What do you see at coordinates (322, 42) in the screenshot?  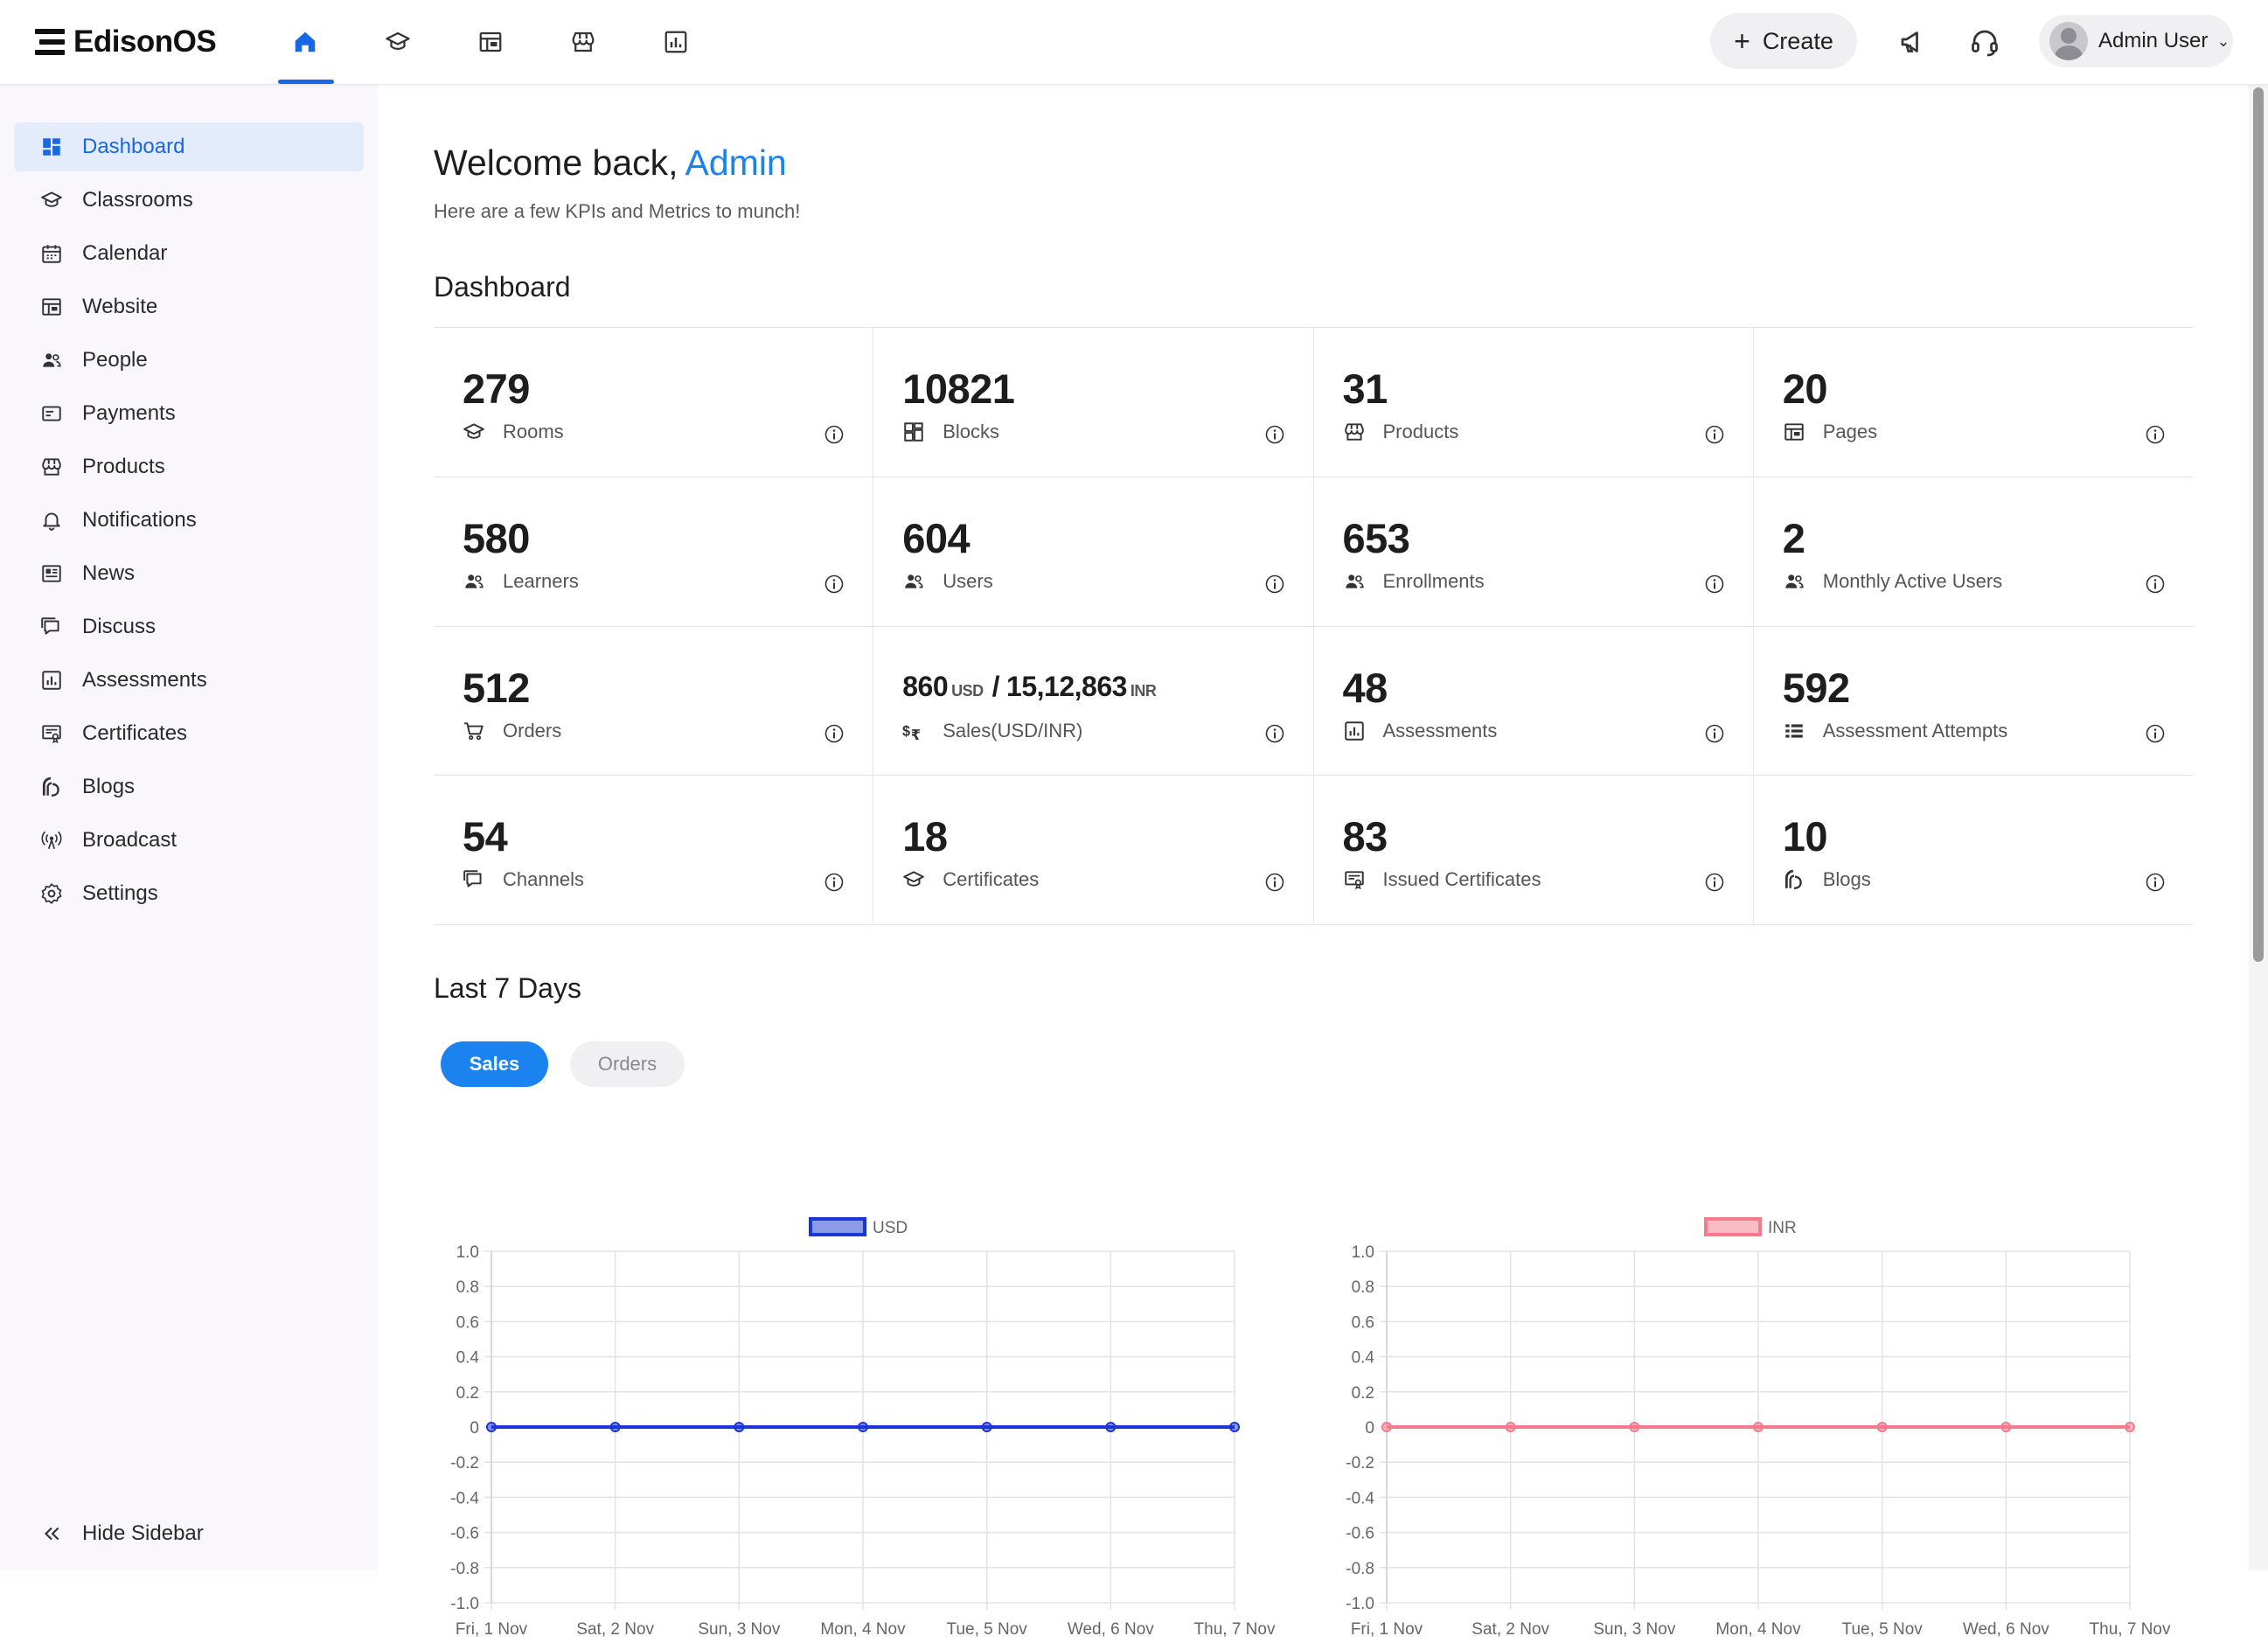 I see `topnav-item-home` at bounding box center [322, 42].